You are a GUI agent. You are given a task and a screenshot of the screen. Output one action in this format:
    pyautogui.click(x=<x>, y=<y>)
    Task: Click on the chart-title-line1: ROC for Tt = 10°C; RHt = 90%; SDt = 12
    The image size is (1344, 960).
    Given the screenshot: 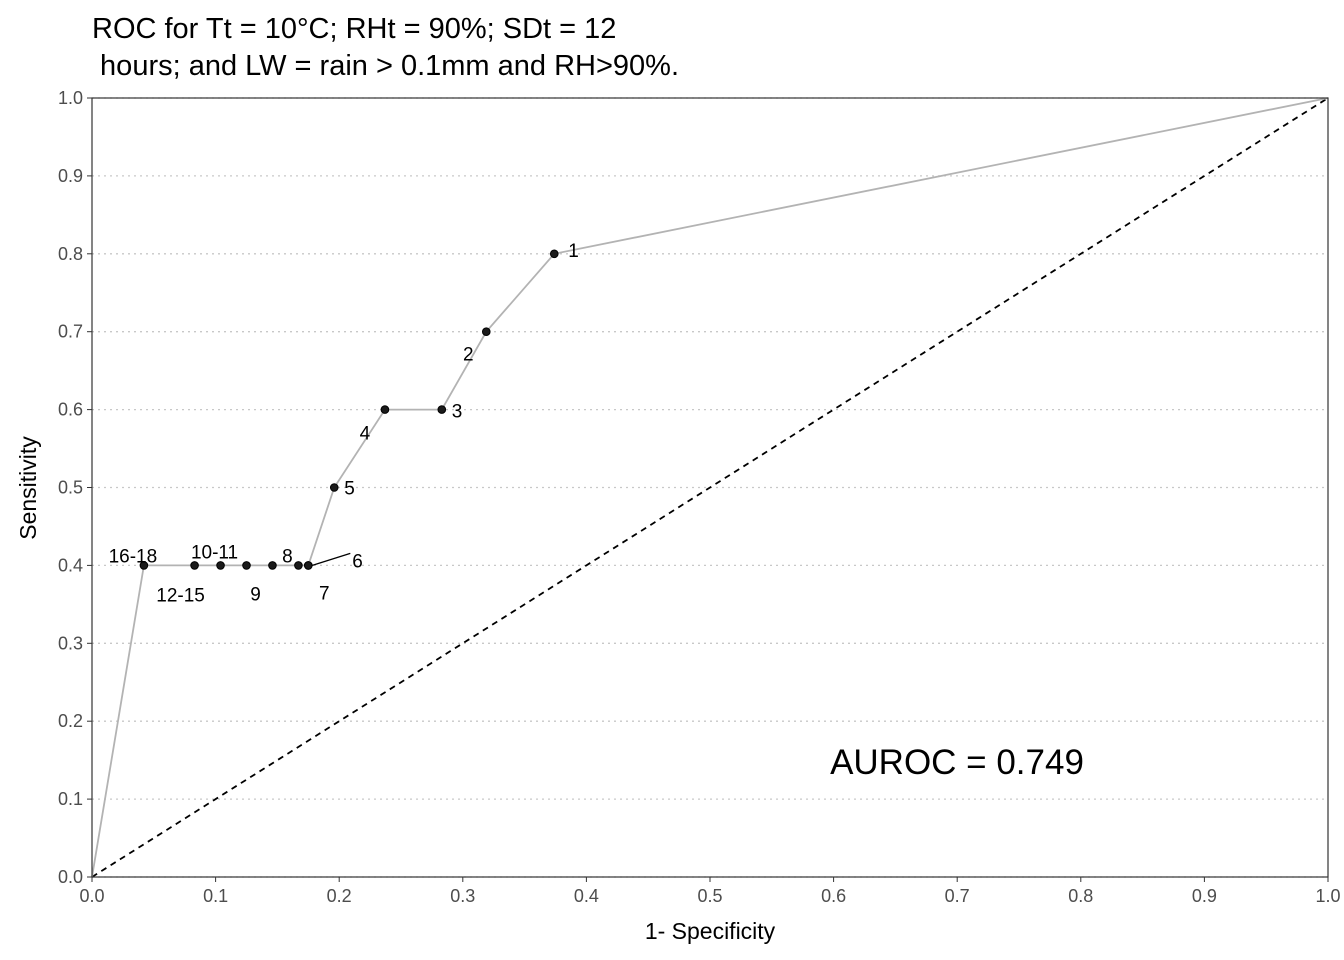 What is the action you would take?
    pyautogui.click(x=354, y=29)
    